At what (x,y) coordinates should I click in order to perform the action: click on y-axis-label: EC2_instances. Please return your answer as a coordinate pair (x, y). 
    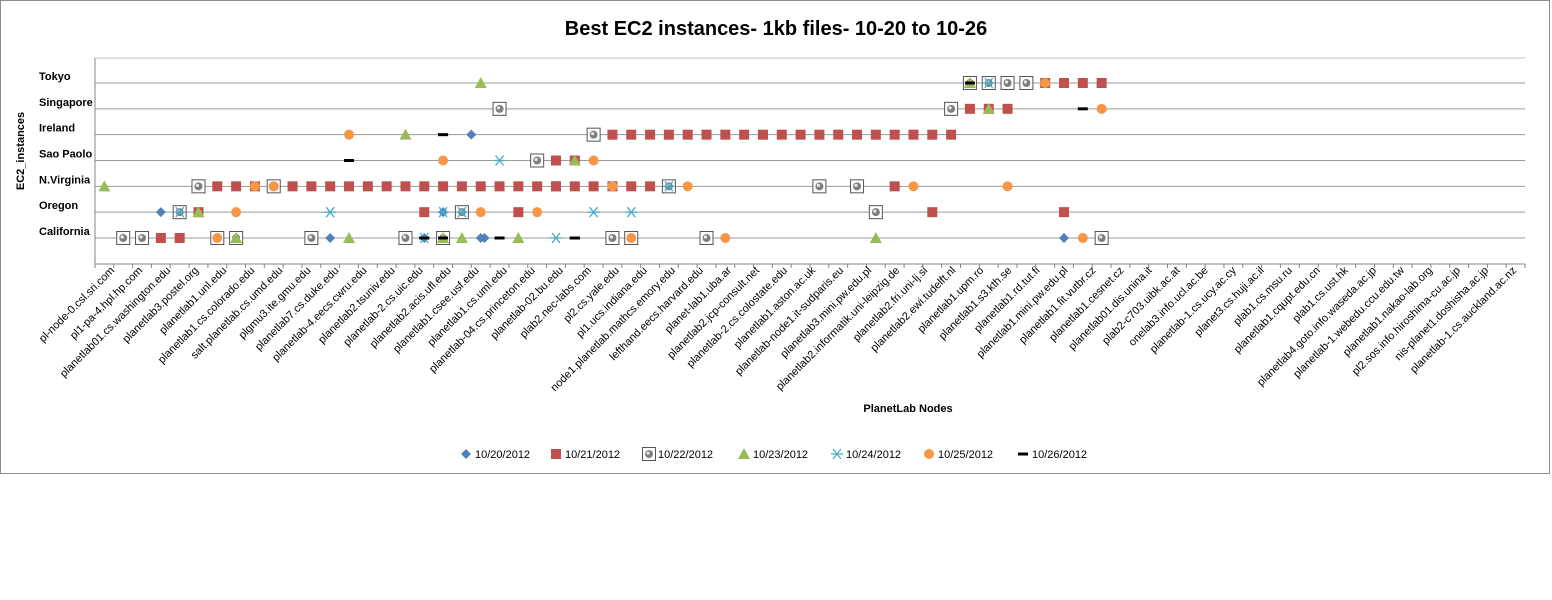
    Looking at the image, I should click on (21, 151).